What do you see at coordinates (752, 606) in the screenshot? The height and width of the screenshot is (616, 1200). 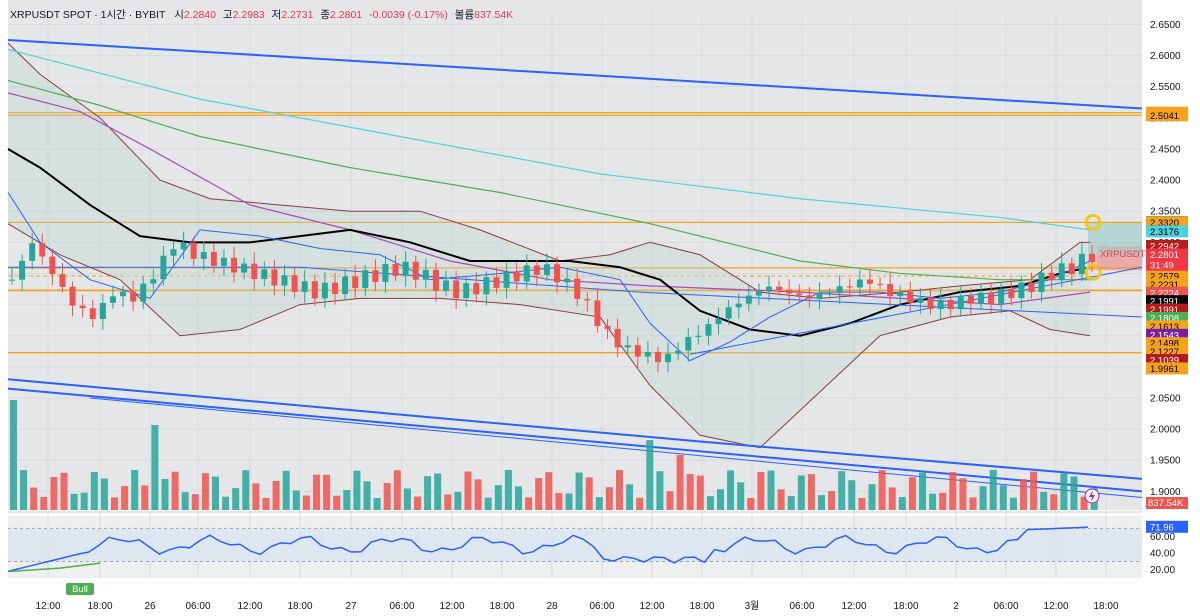 I see `time-tick-label: 3월` at bounding box center [752, 606].